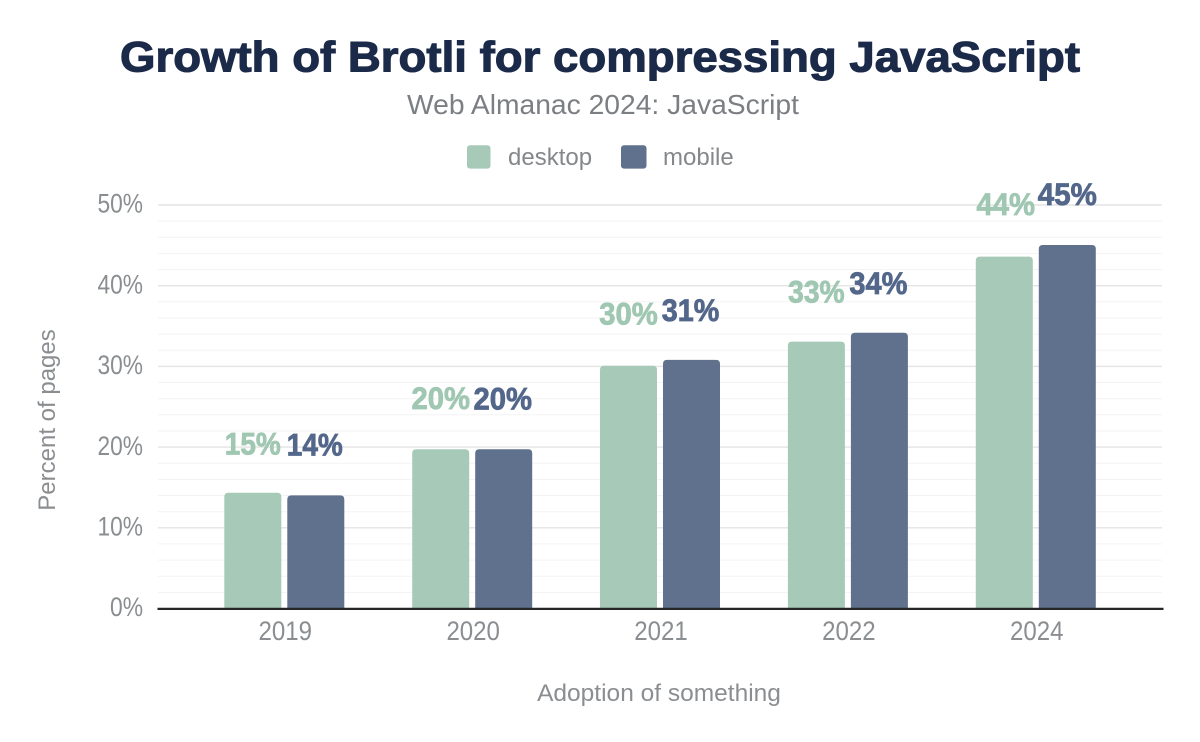 This screenshot has width=1200, height=742. I want to click on svg-text: 31%, so click(691, 310).